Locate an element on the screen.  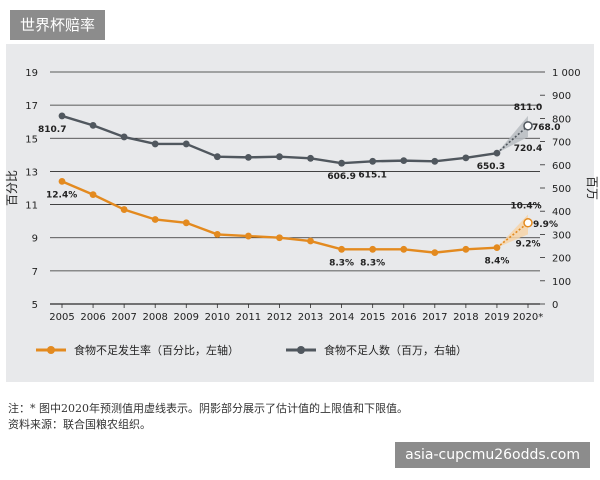
data-label: 720.4 is located at coordinates (528, 149).